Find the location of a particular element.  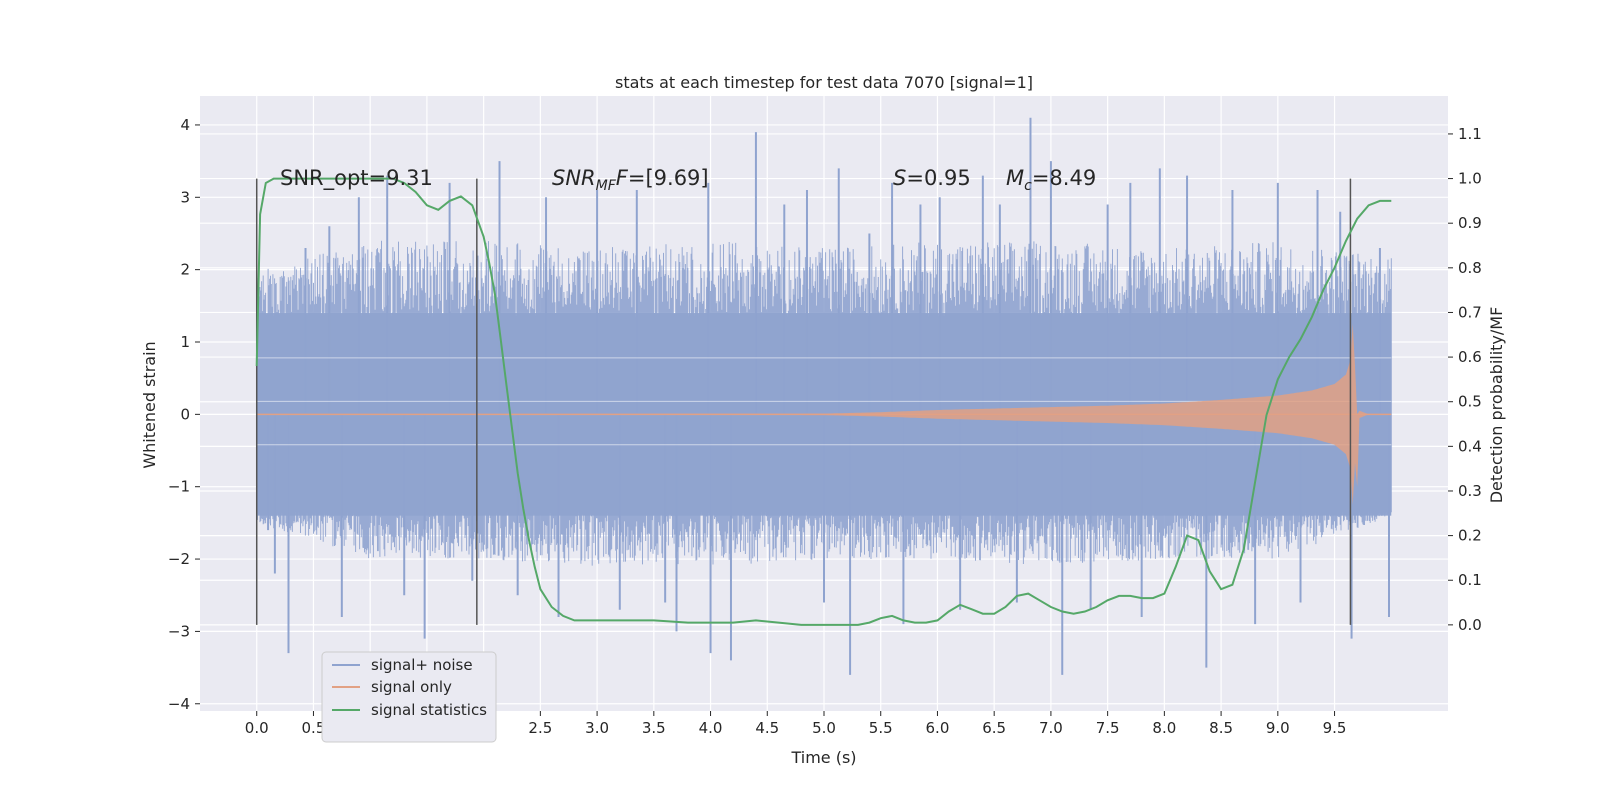

x-tick-label: 3.0 is located at coordinates (597, 728).